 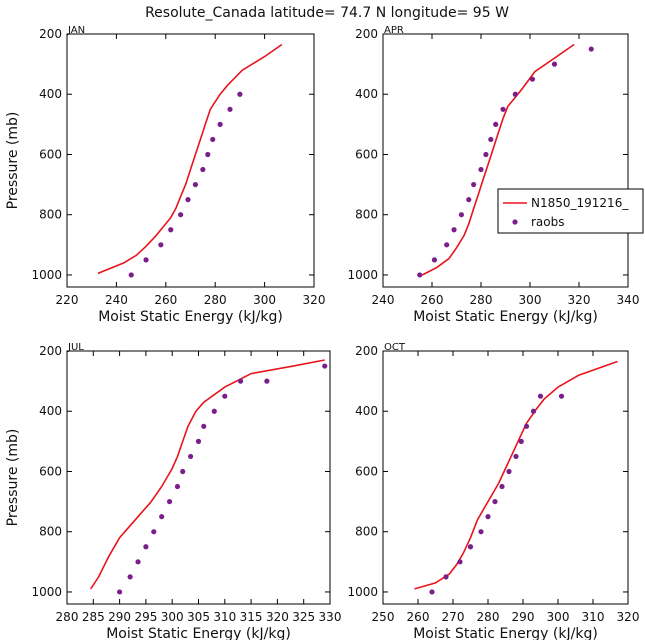 What do you see at coordinates (330, 617) in the screenshot?
I see `x-tick-label-jul: 330` at bounding box center [330, 617].